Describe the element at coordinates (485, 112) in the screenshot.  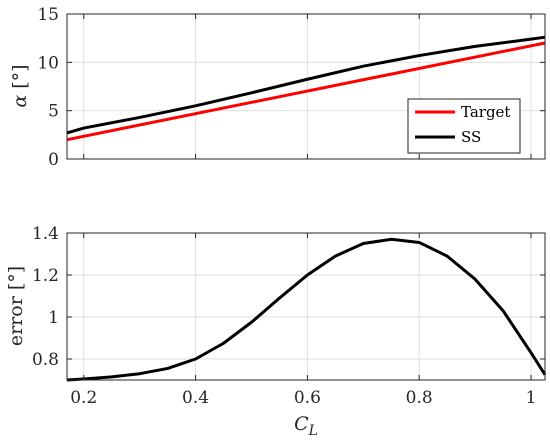
I see `legend-label-target: Target` at that location.